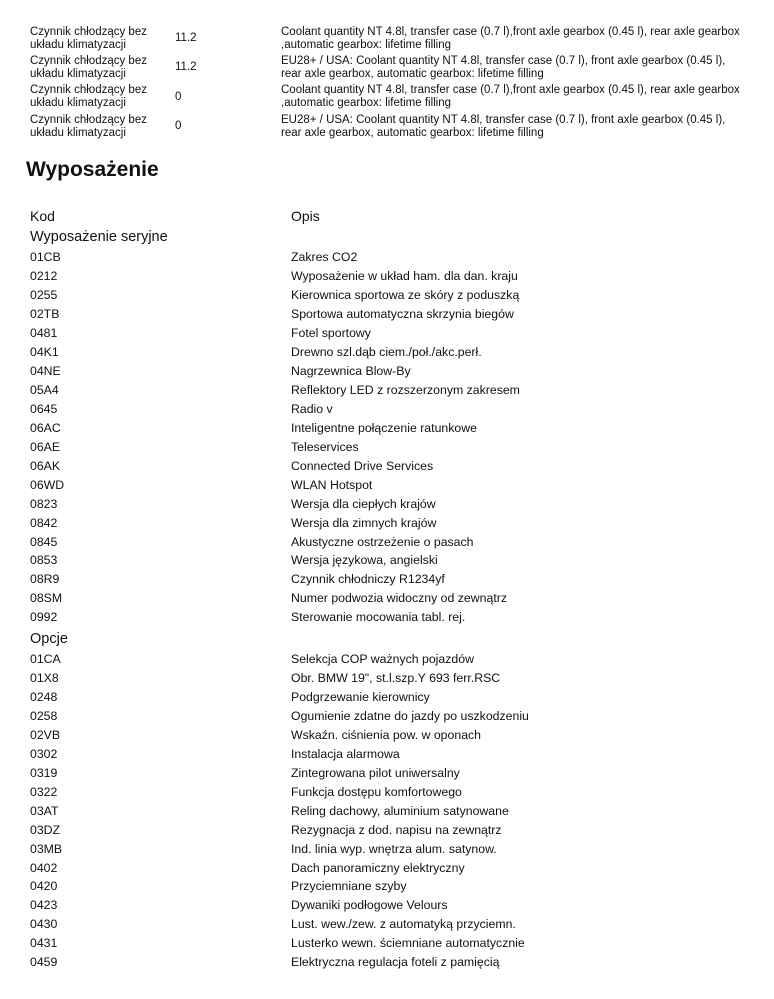 The width and height of the screenshot is (774, 999). Describe the element at coordinates (382, 541) in the screenshot. I see `item-desc: Akustyczne ostrzeżenie o pasach` at that location.